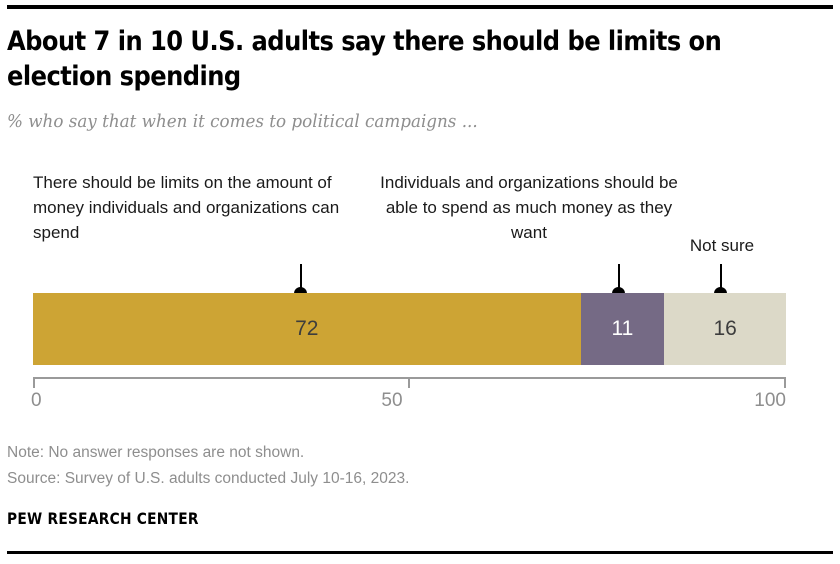  I want to click on bar-value-limits: 72, so click(307, 328).